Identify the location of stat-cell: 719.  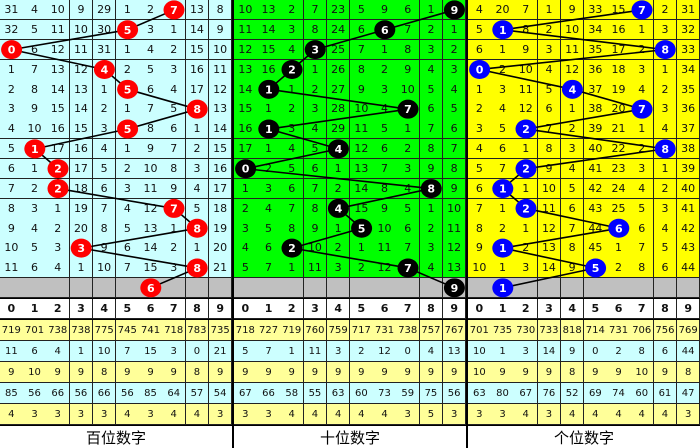
(292, 330).